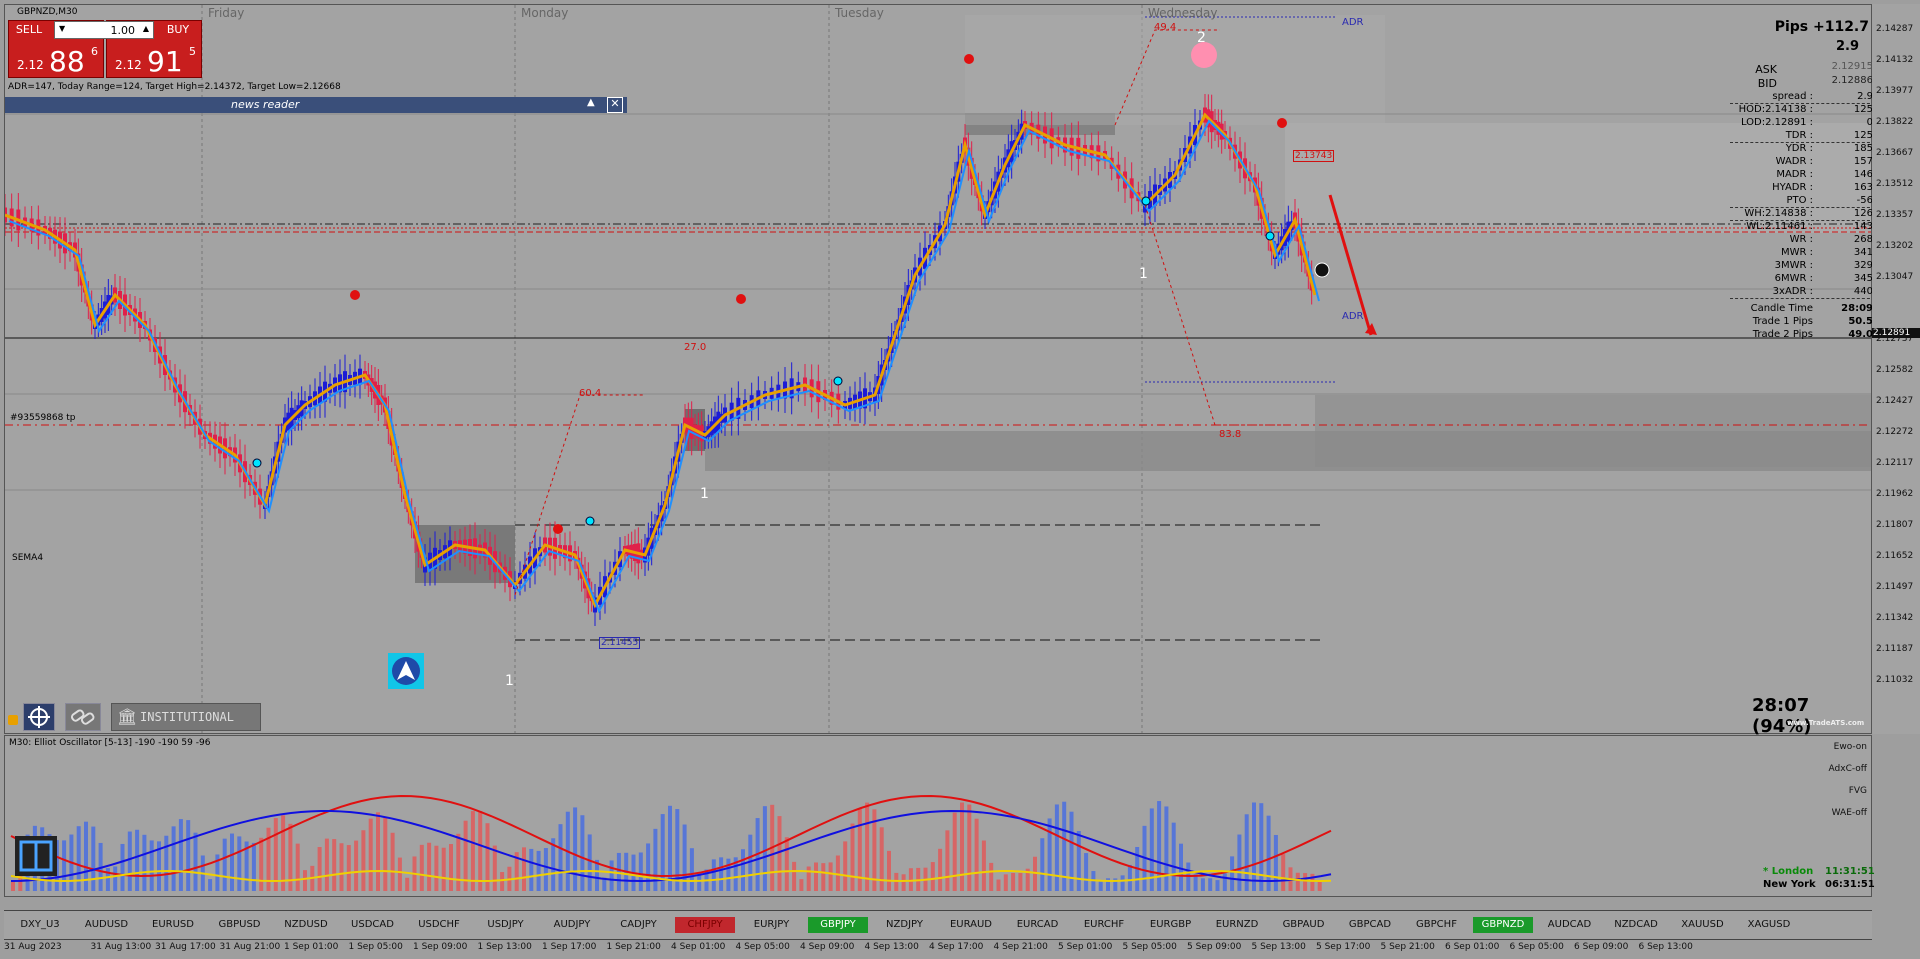 Image resolution: width=1920 pixels, height=959 pixels. Describe the element at coordinates (591, 102) in the screenshot. I see `collapse-icon: ▲` at that location.